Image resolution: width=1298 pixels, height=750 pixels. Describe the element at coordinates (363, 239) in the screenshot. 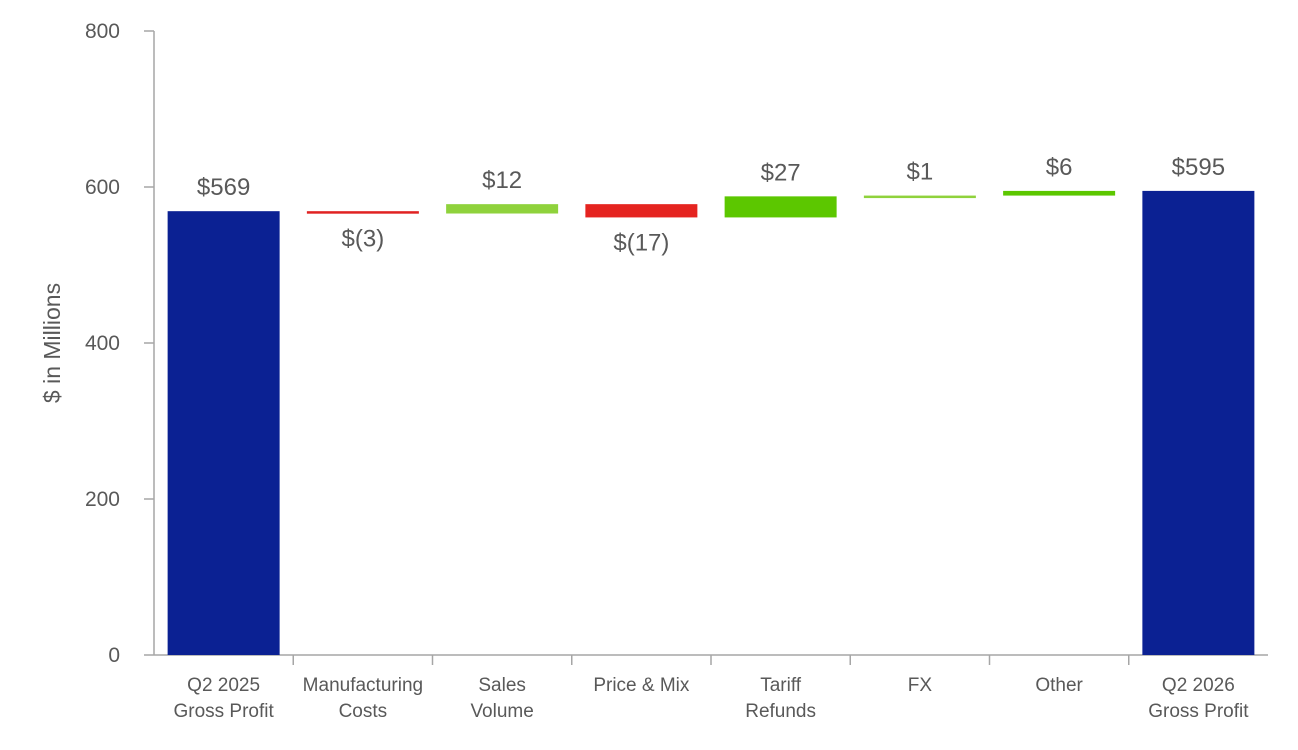

I see `data-label: $(3)` at that location.